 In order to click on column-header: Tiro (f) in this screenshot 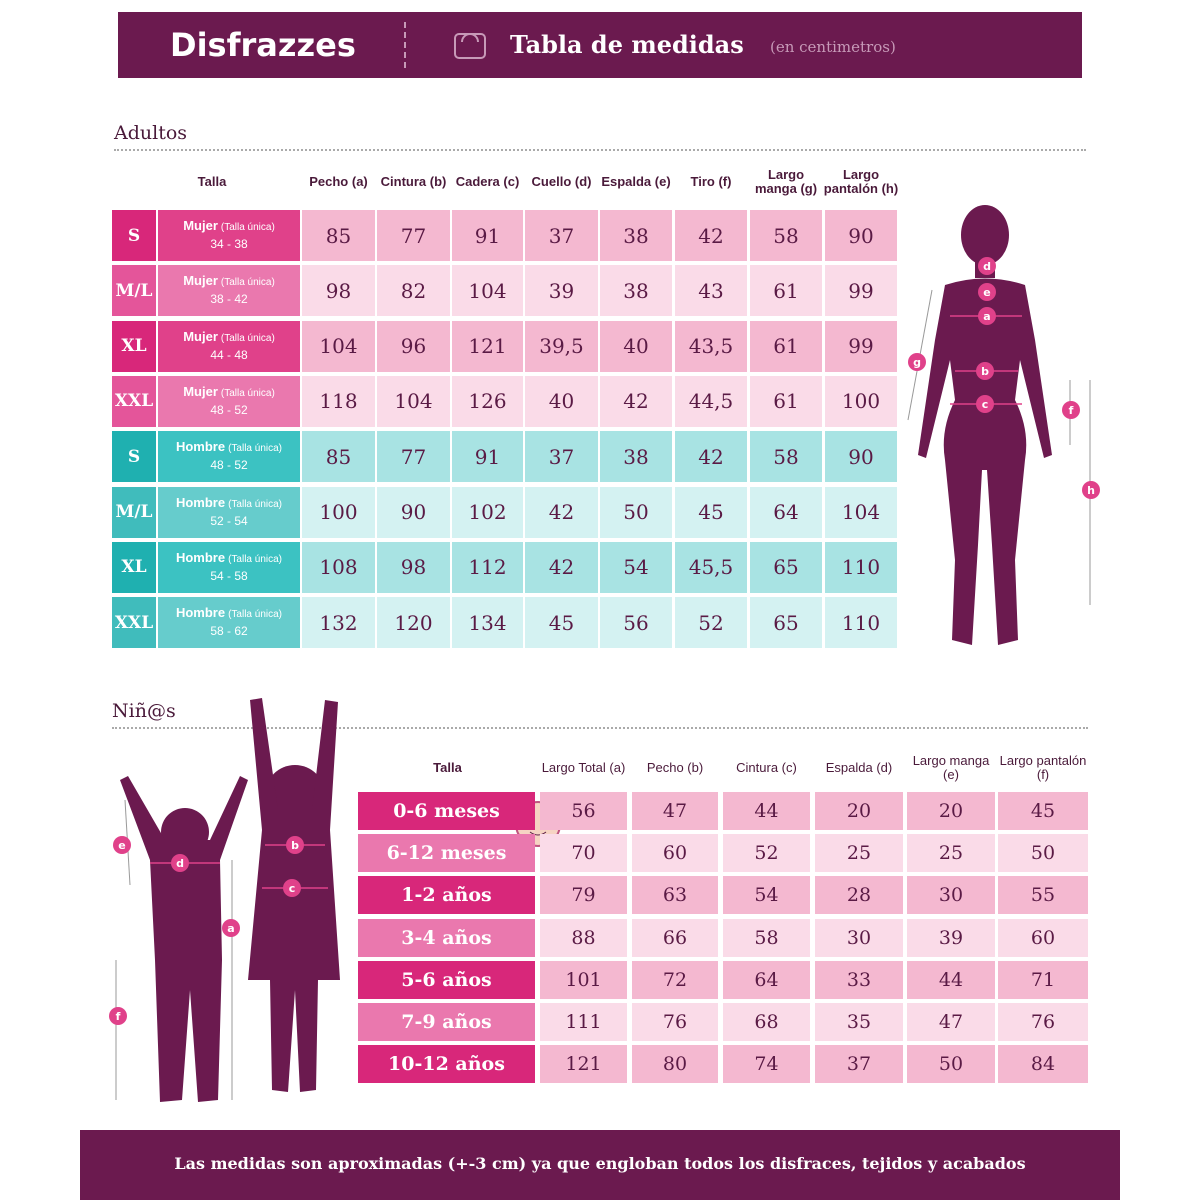, I will do `click(711, 181)`.